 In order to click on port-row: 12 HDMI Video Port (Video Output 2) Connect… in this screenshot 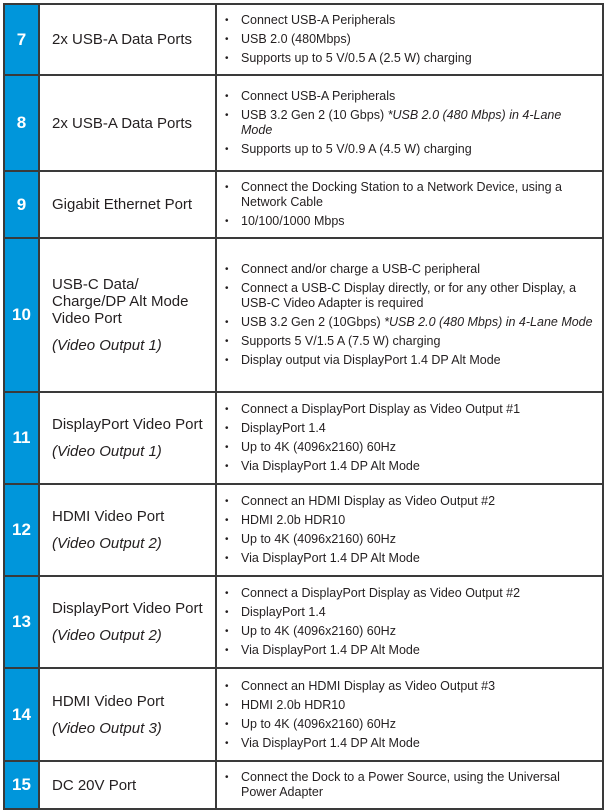, I will do `click(303, 530)`.